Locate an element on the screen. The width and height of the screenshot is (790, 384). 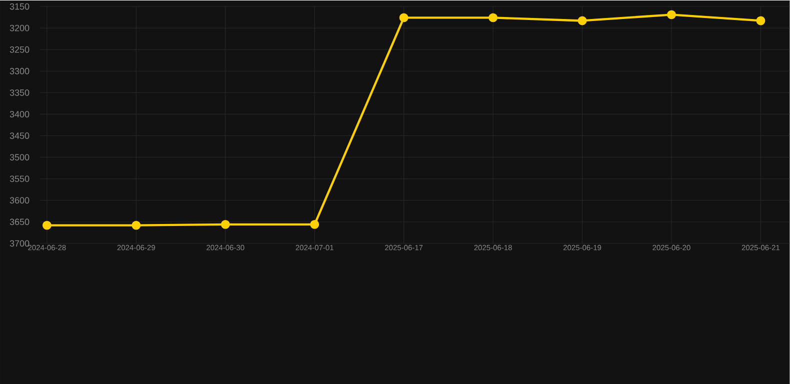
y-tick-label: 3500 is located at coordinates (20, 157).